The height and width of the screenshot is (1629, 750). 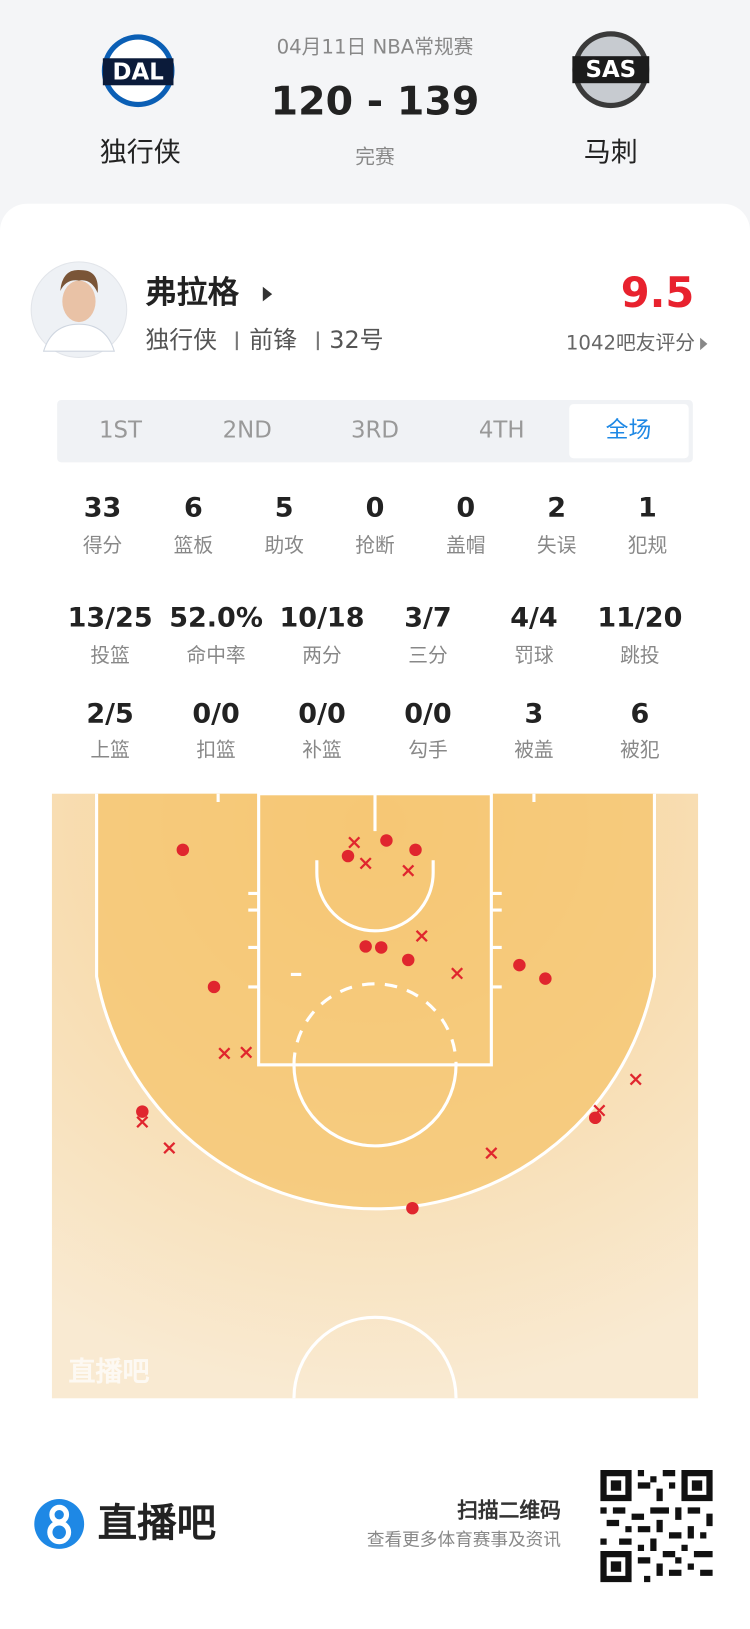 I want to click on made-shots, so click(x=369, y=1024).